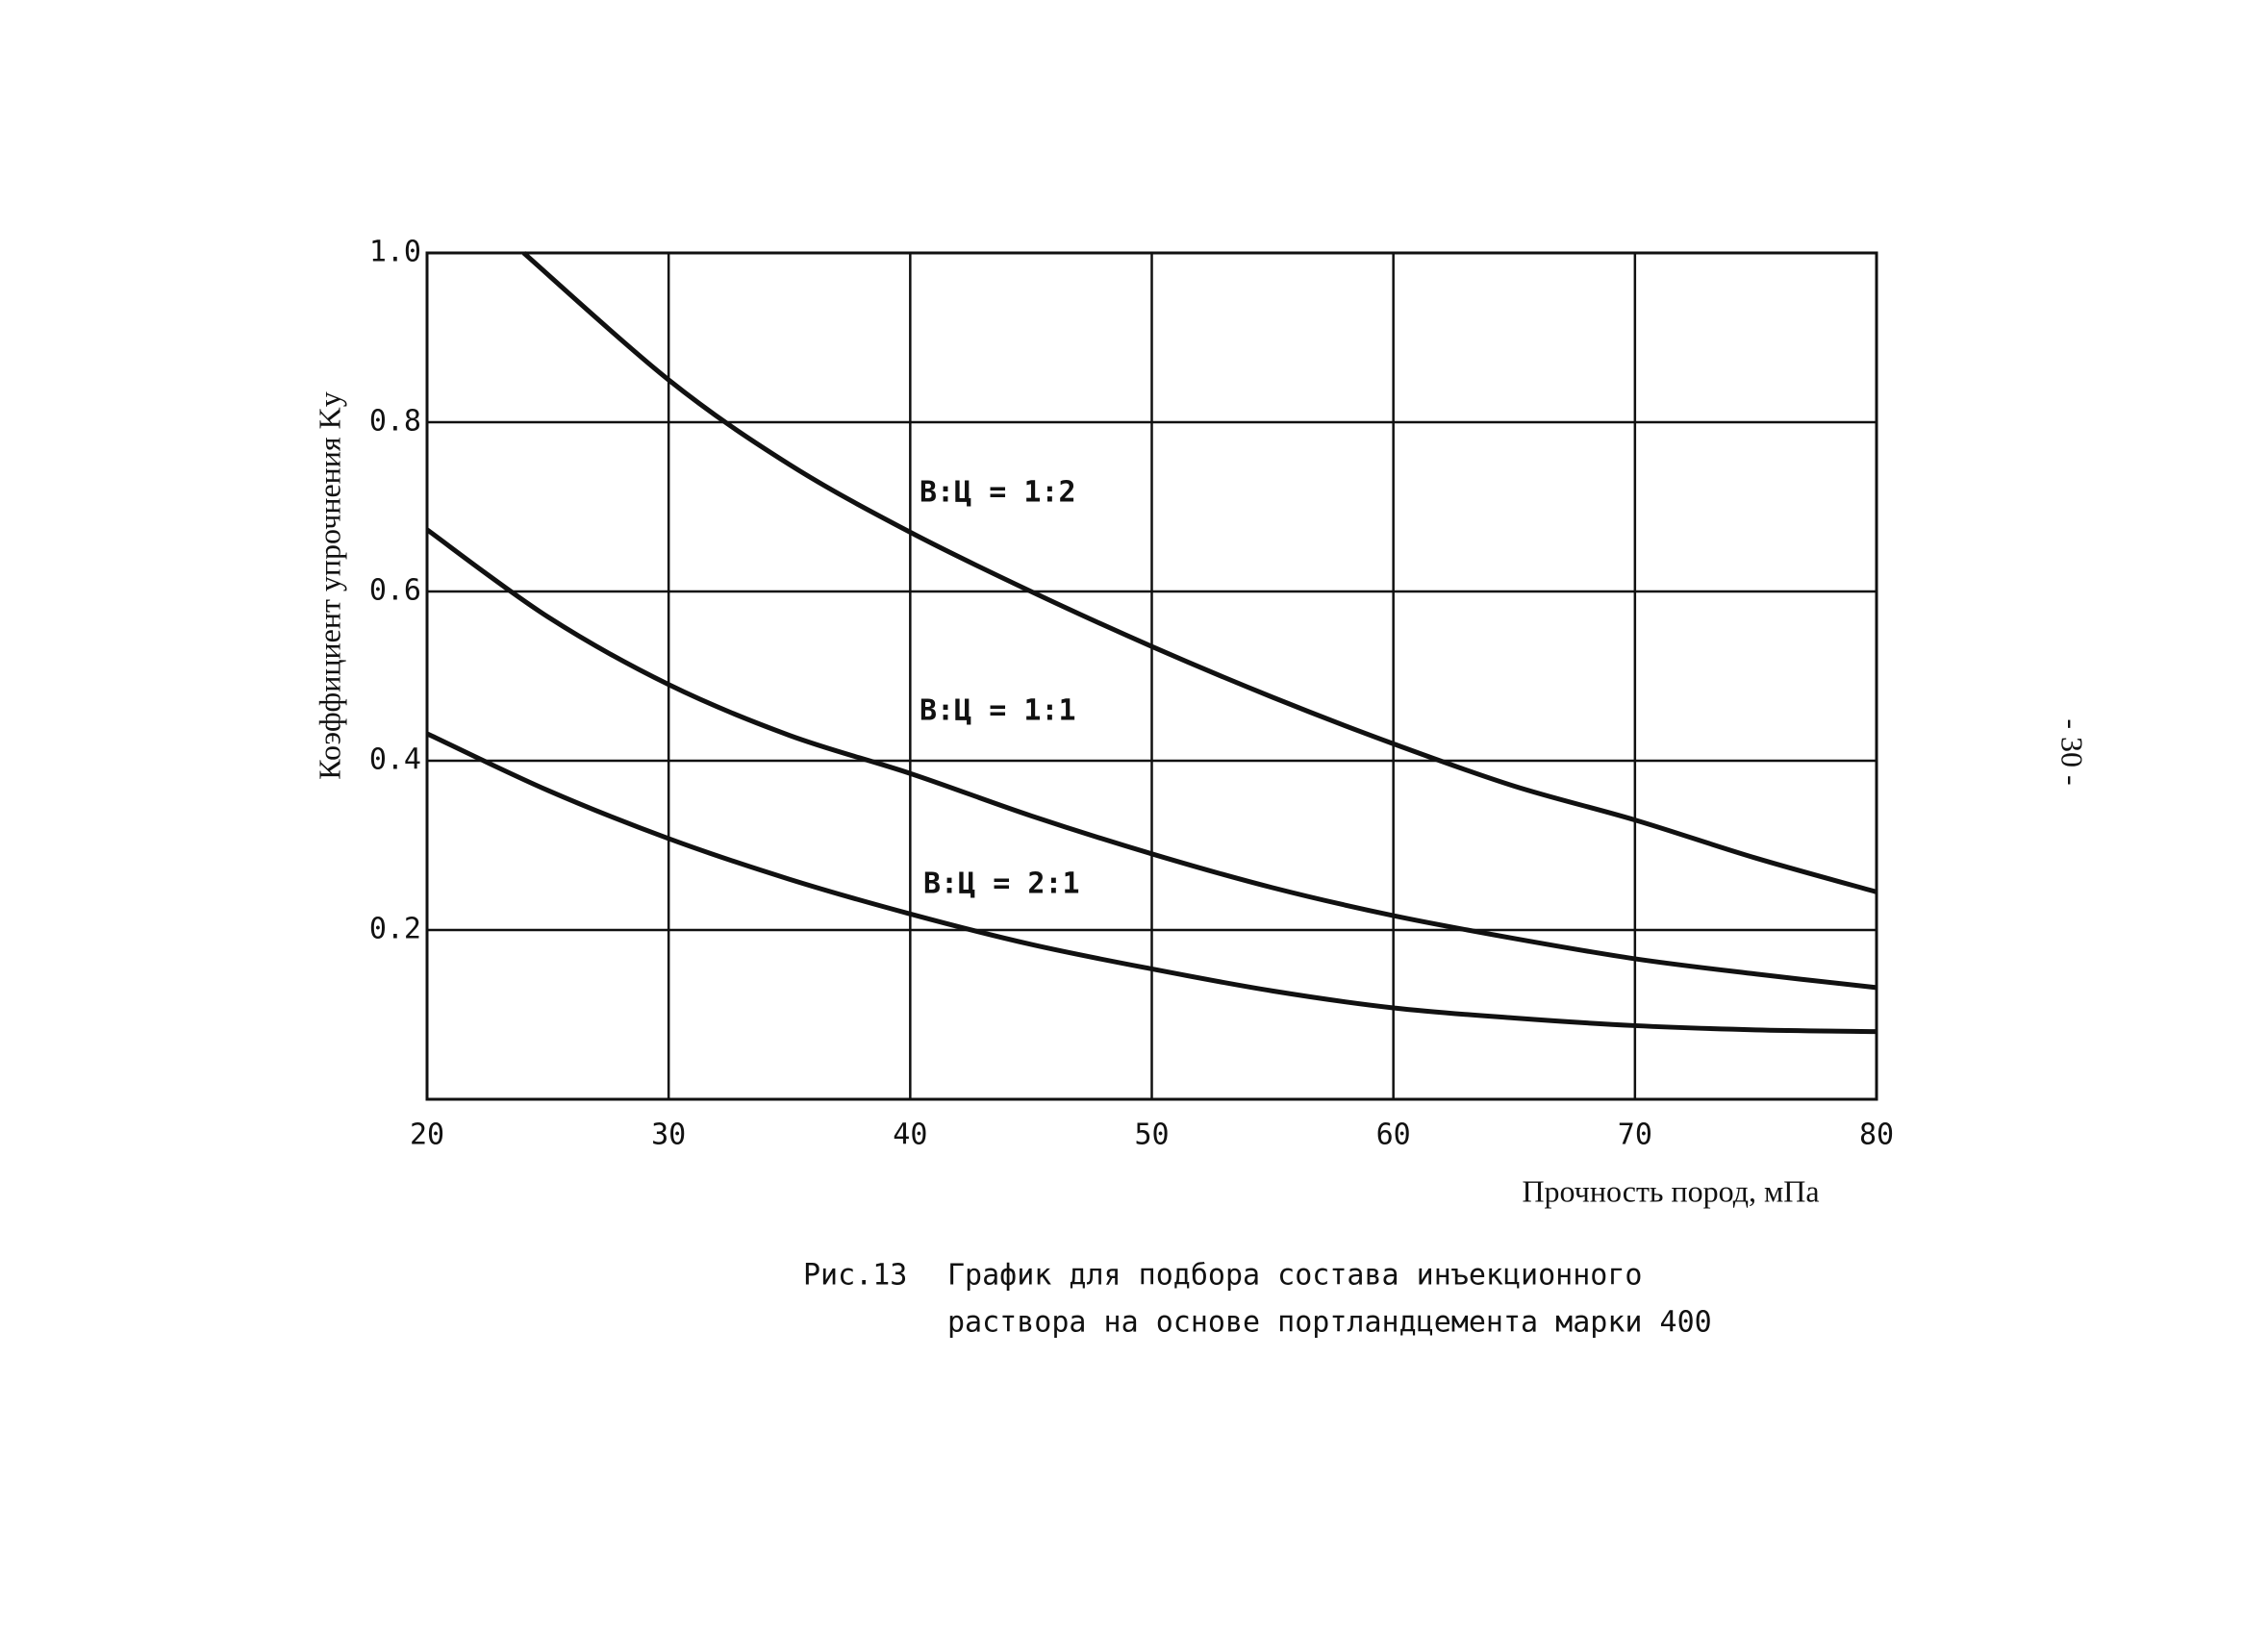 Image resolution: width=2268 pixels, height=1634 pixels. Describe the element at coordinates (427, 1135) in the screenshot. I see `x-tick-label: 20` at that location.